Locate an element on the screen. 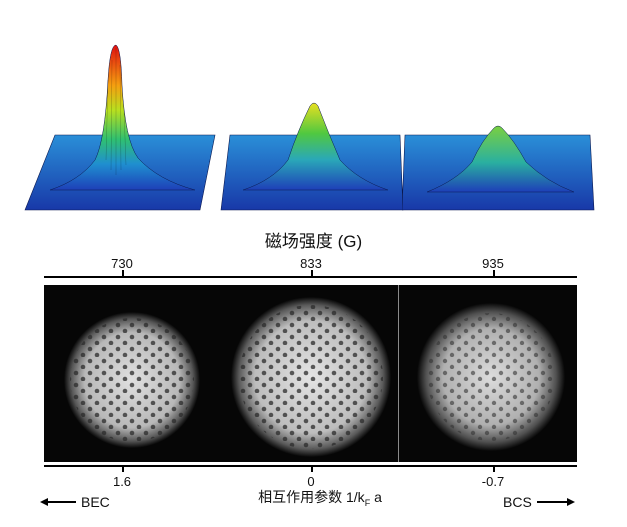  vortex-image-unitary is located at coordinates (308, 373).